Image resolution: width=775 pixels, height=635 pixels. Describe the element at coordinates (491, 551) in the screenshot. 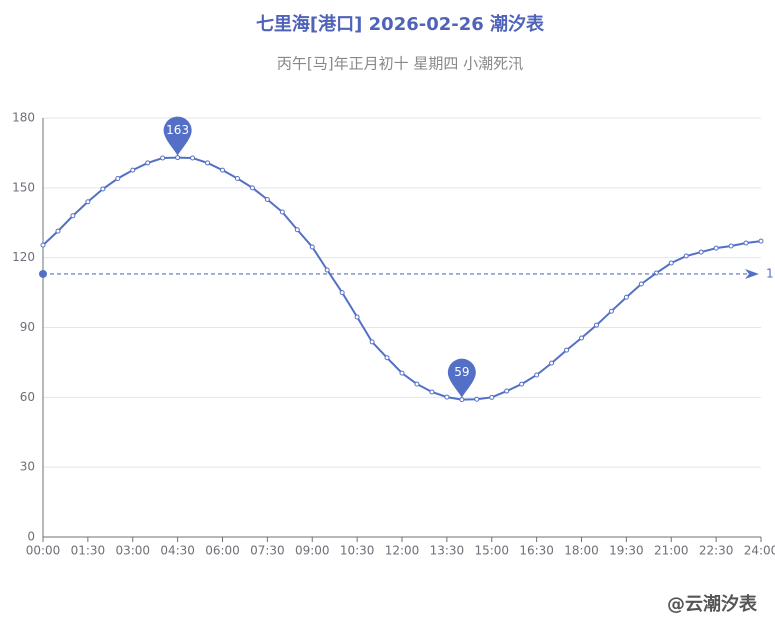

I see `x-tick-label: 15:00` at that location.